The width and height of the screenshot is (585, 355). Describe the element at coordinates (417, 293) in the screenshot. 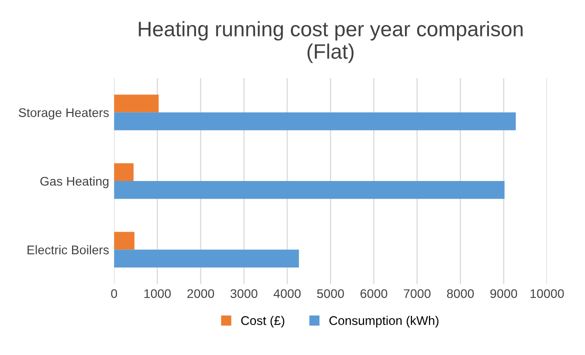

I see `x-tick-label: 7000` at that location.